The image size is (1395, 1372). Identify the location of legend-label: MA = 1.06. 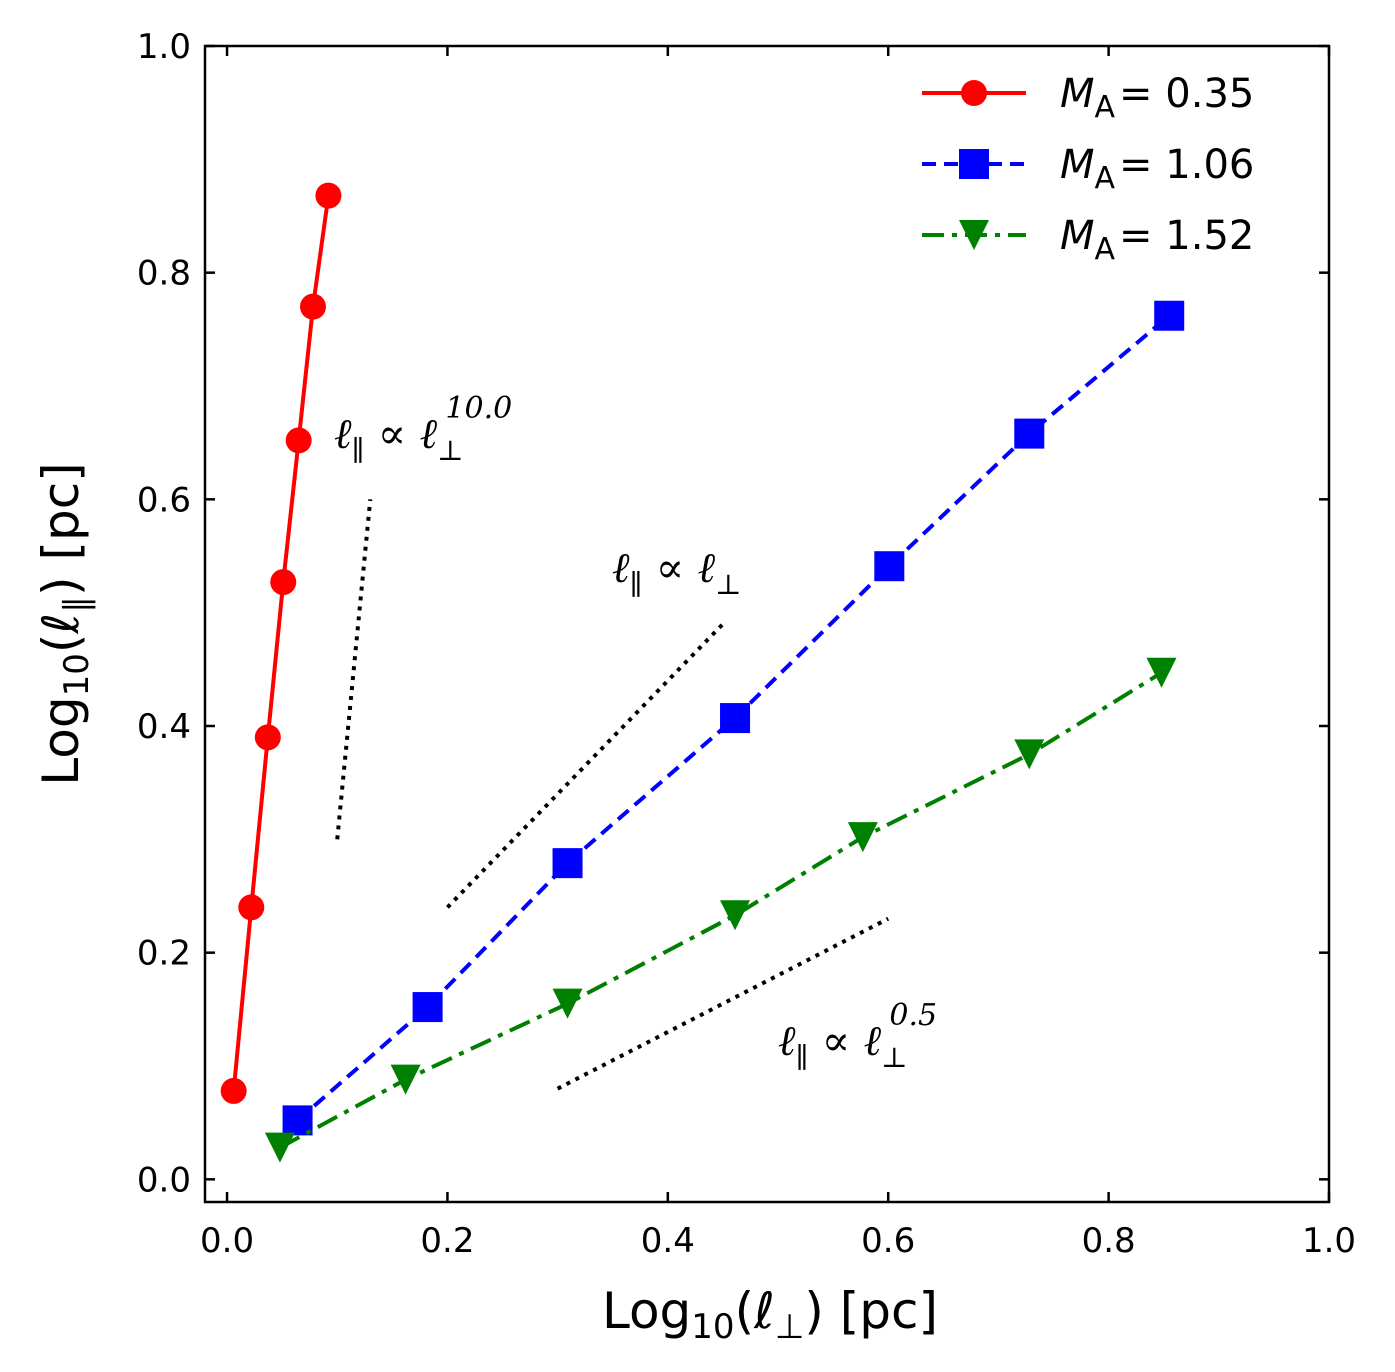
(1157, 169).